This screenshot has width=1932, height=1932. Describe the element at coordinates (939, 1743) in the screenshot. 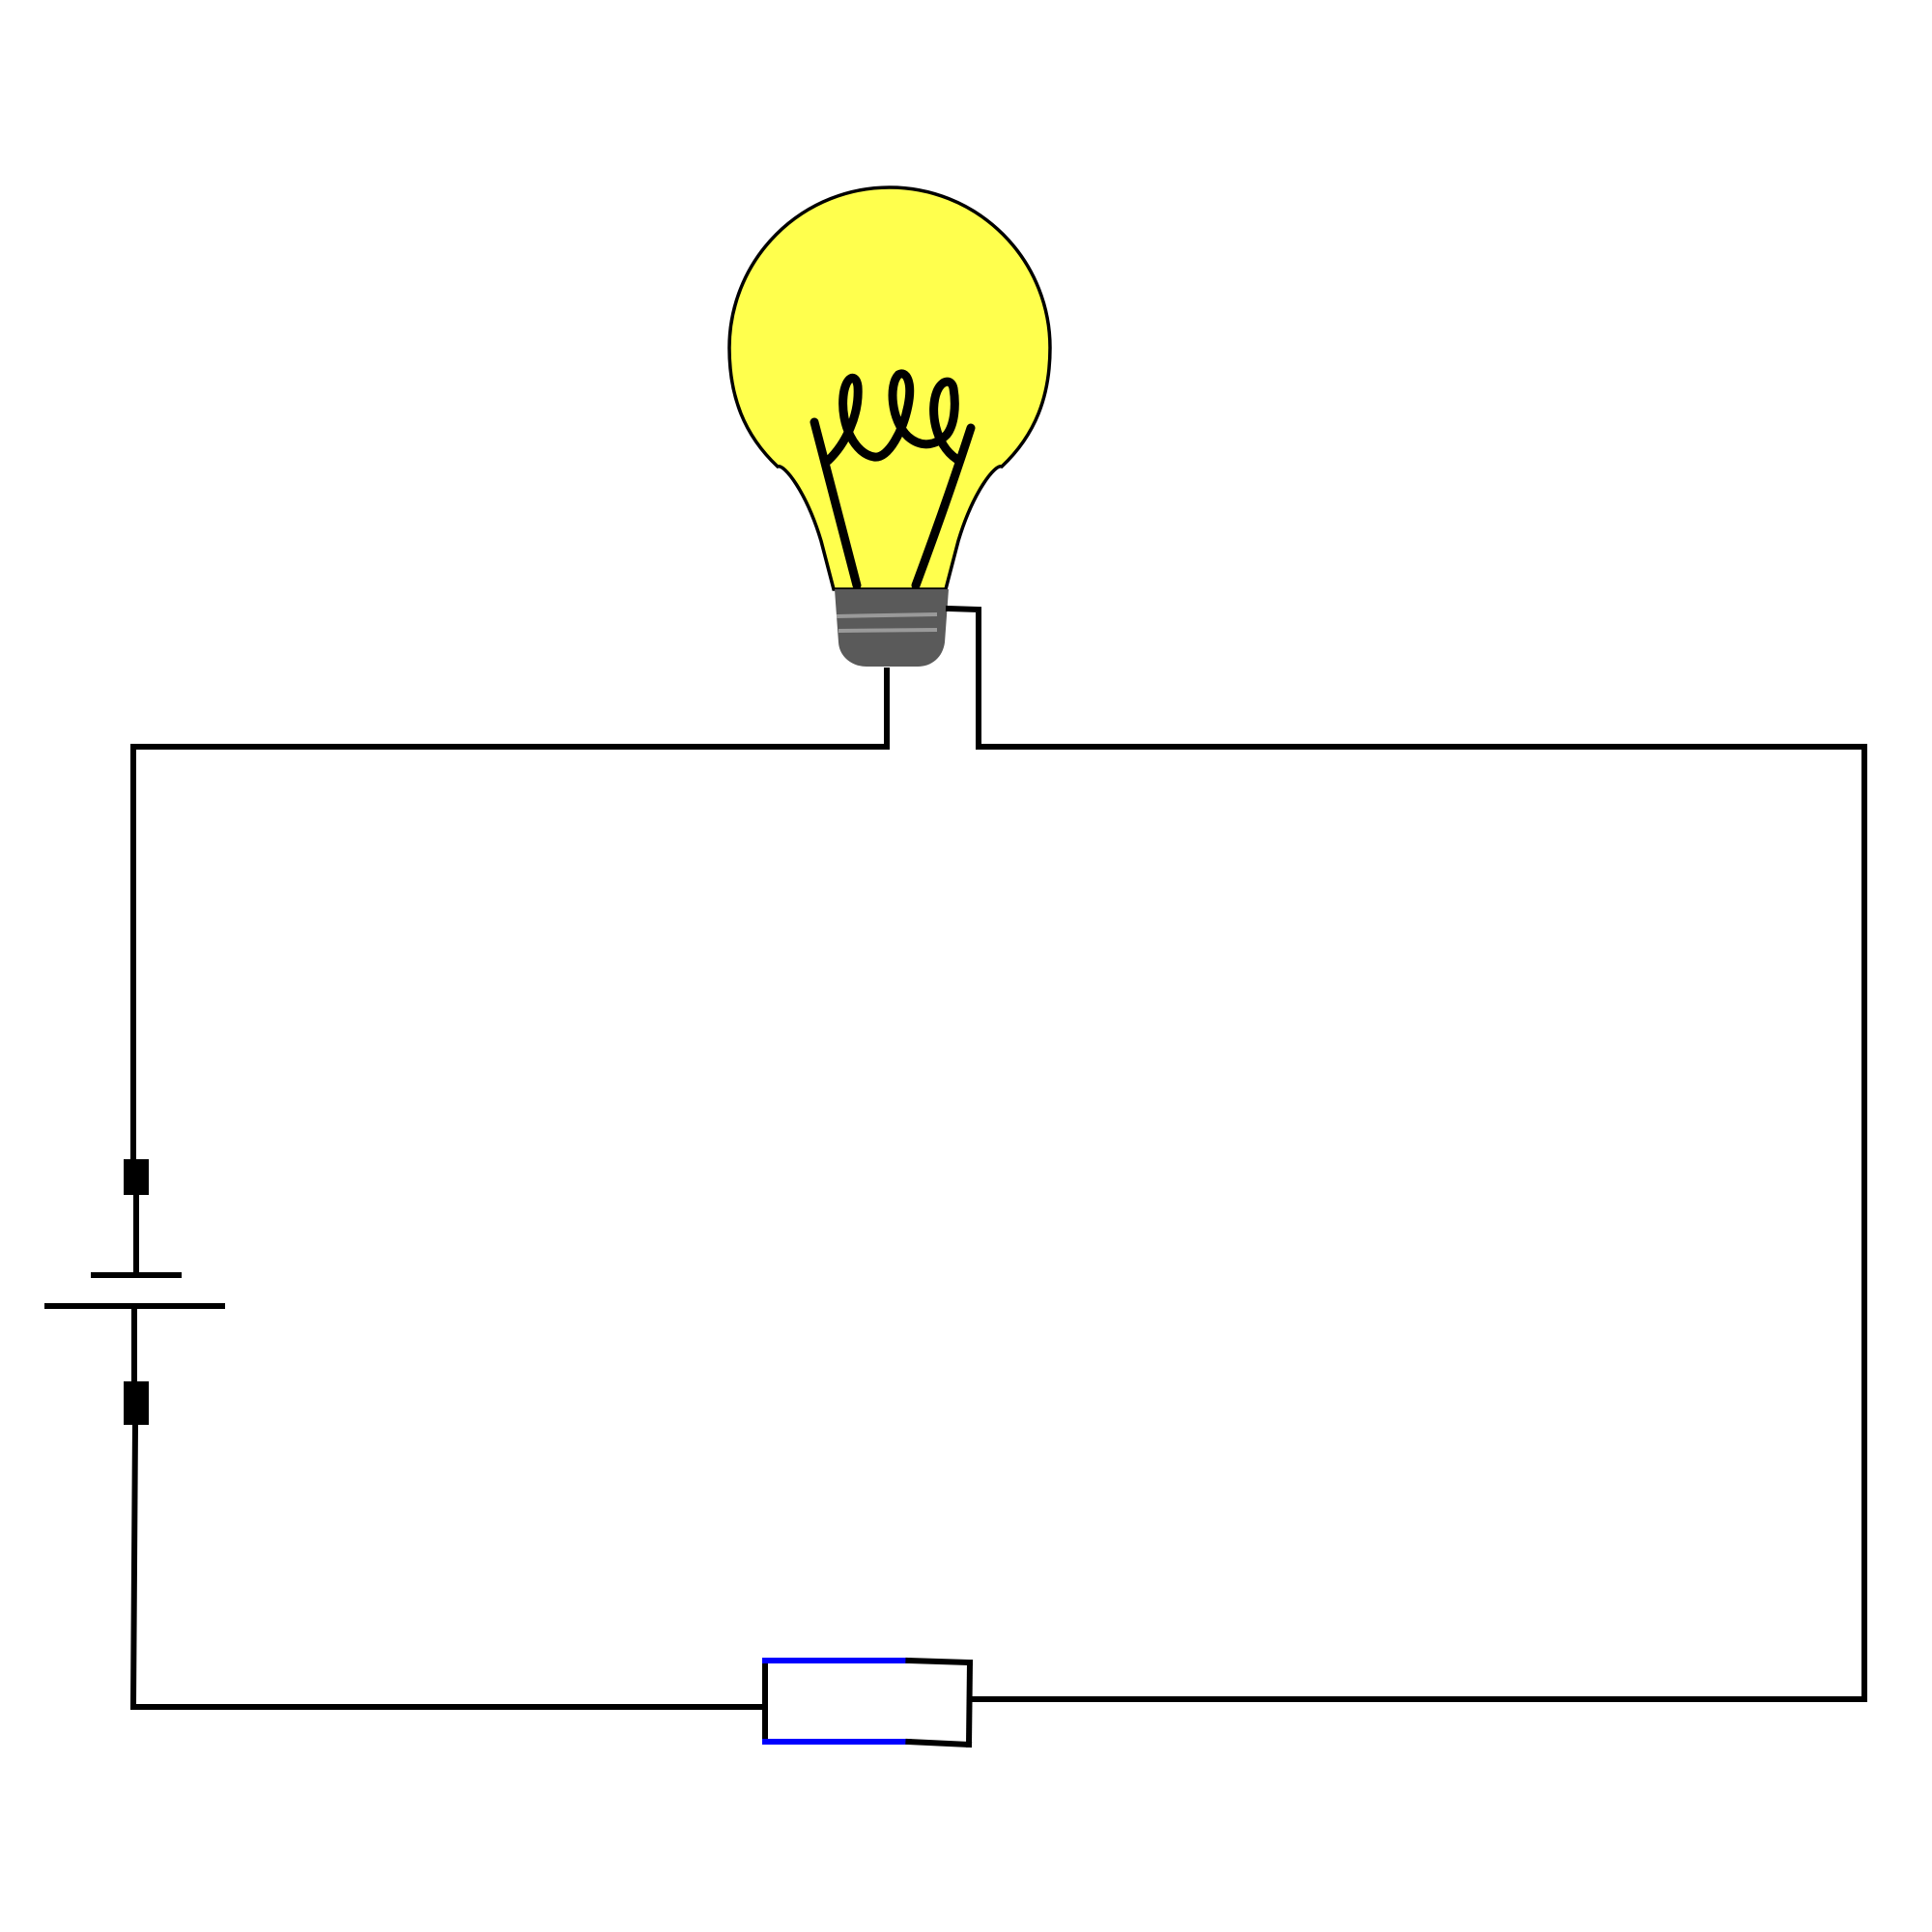

I see `resistor-bottom-inactive-section` at that location.